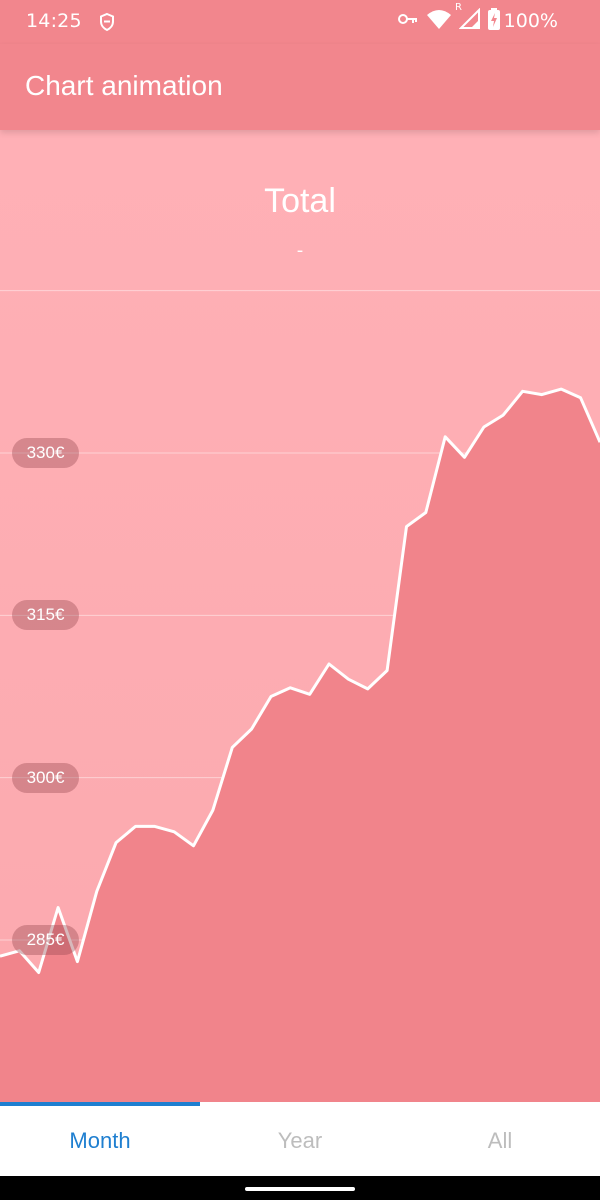  Describe the element at coordinates (124, 85) in the screenshot. I see `app-title: Chart animation` at that location.